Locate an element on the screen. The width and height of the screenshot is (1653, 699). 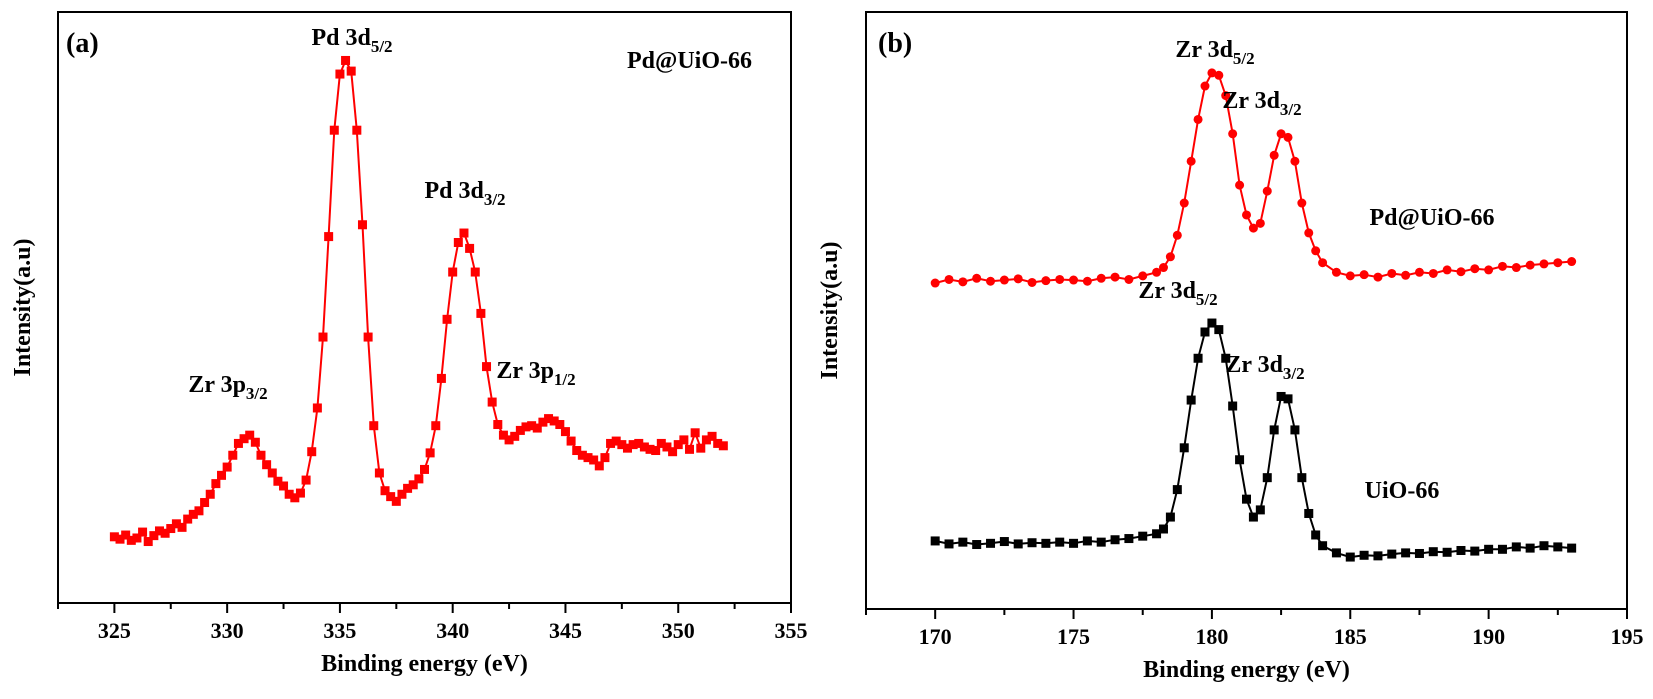
x-tick-label: 350 is located at coordinates (678, 630).